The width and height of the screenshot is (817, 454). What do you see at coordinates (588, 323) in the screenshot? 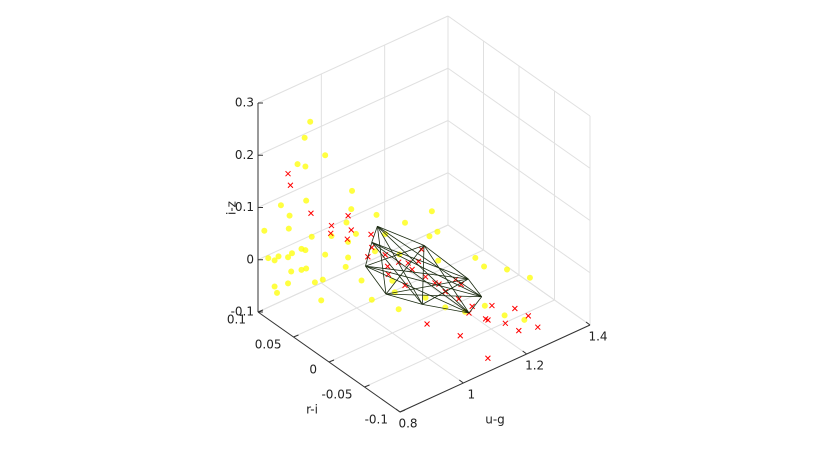
I see `x-tick` at bounding box center [588, 323].